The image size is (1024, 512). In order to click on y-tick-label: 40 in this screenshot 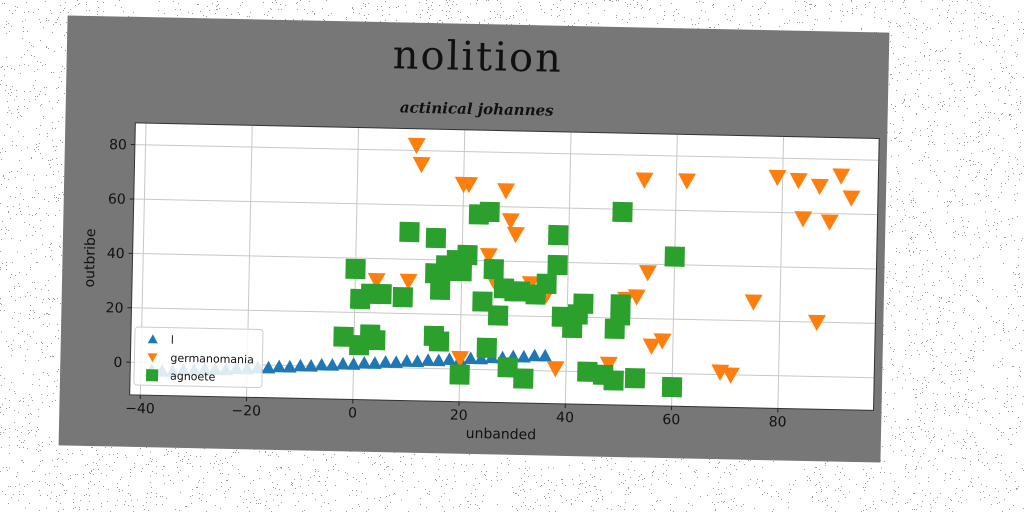, I will do `click(116, 254)`.